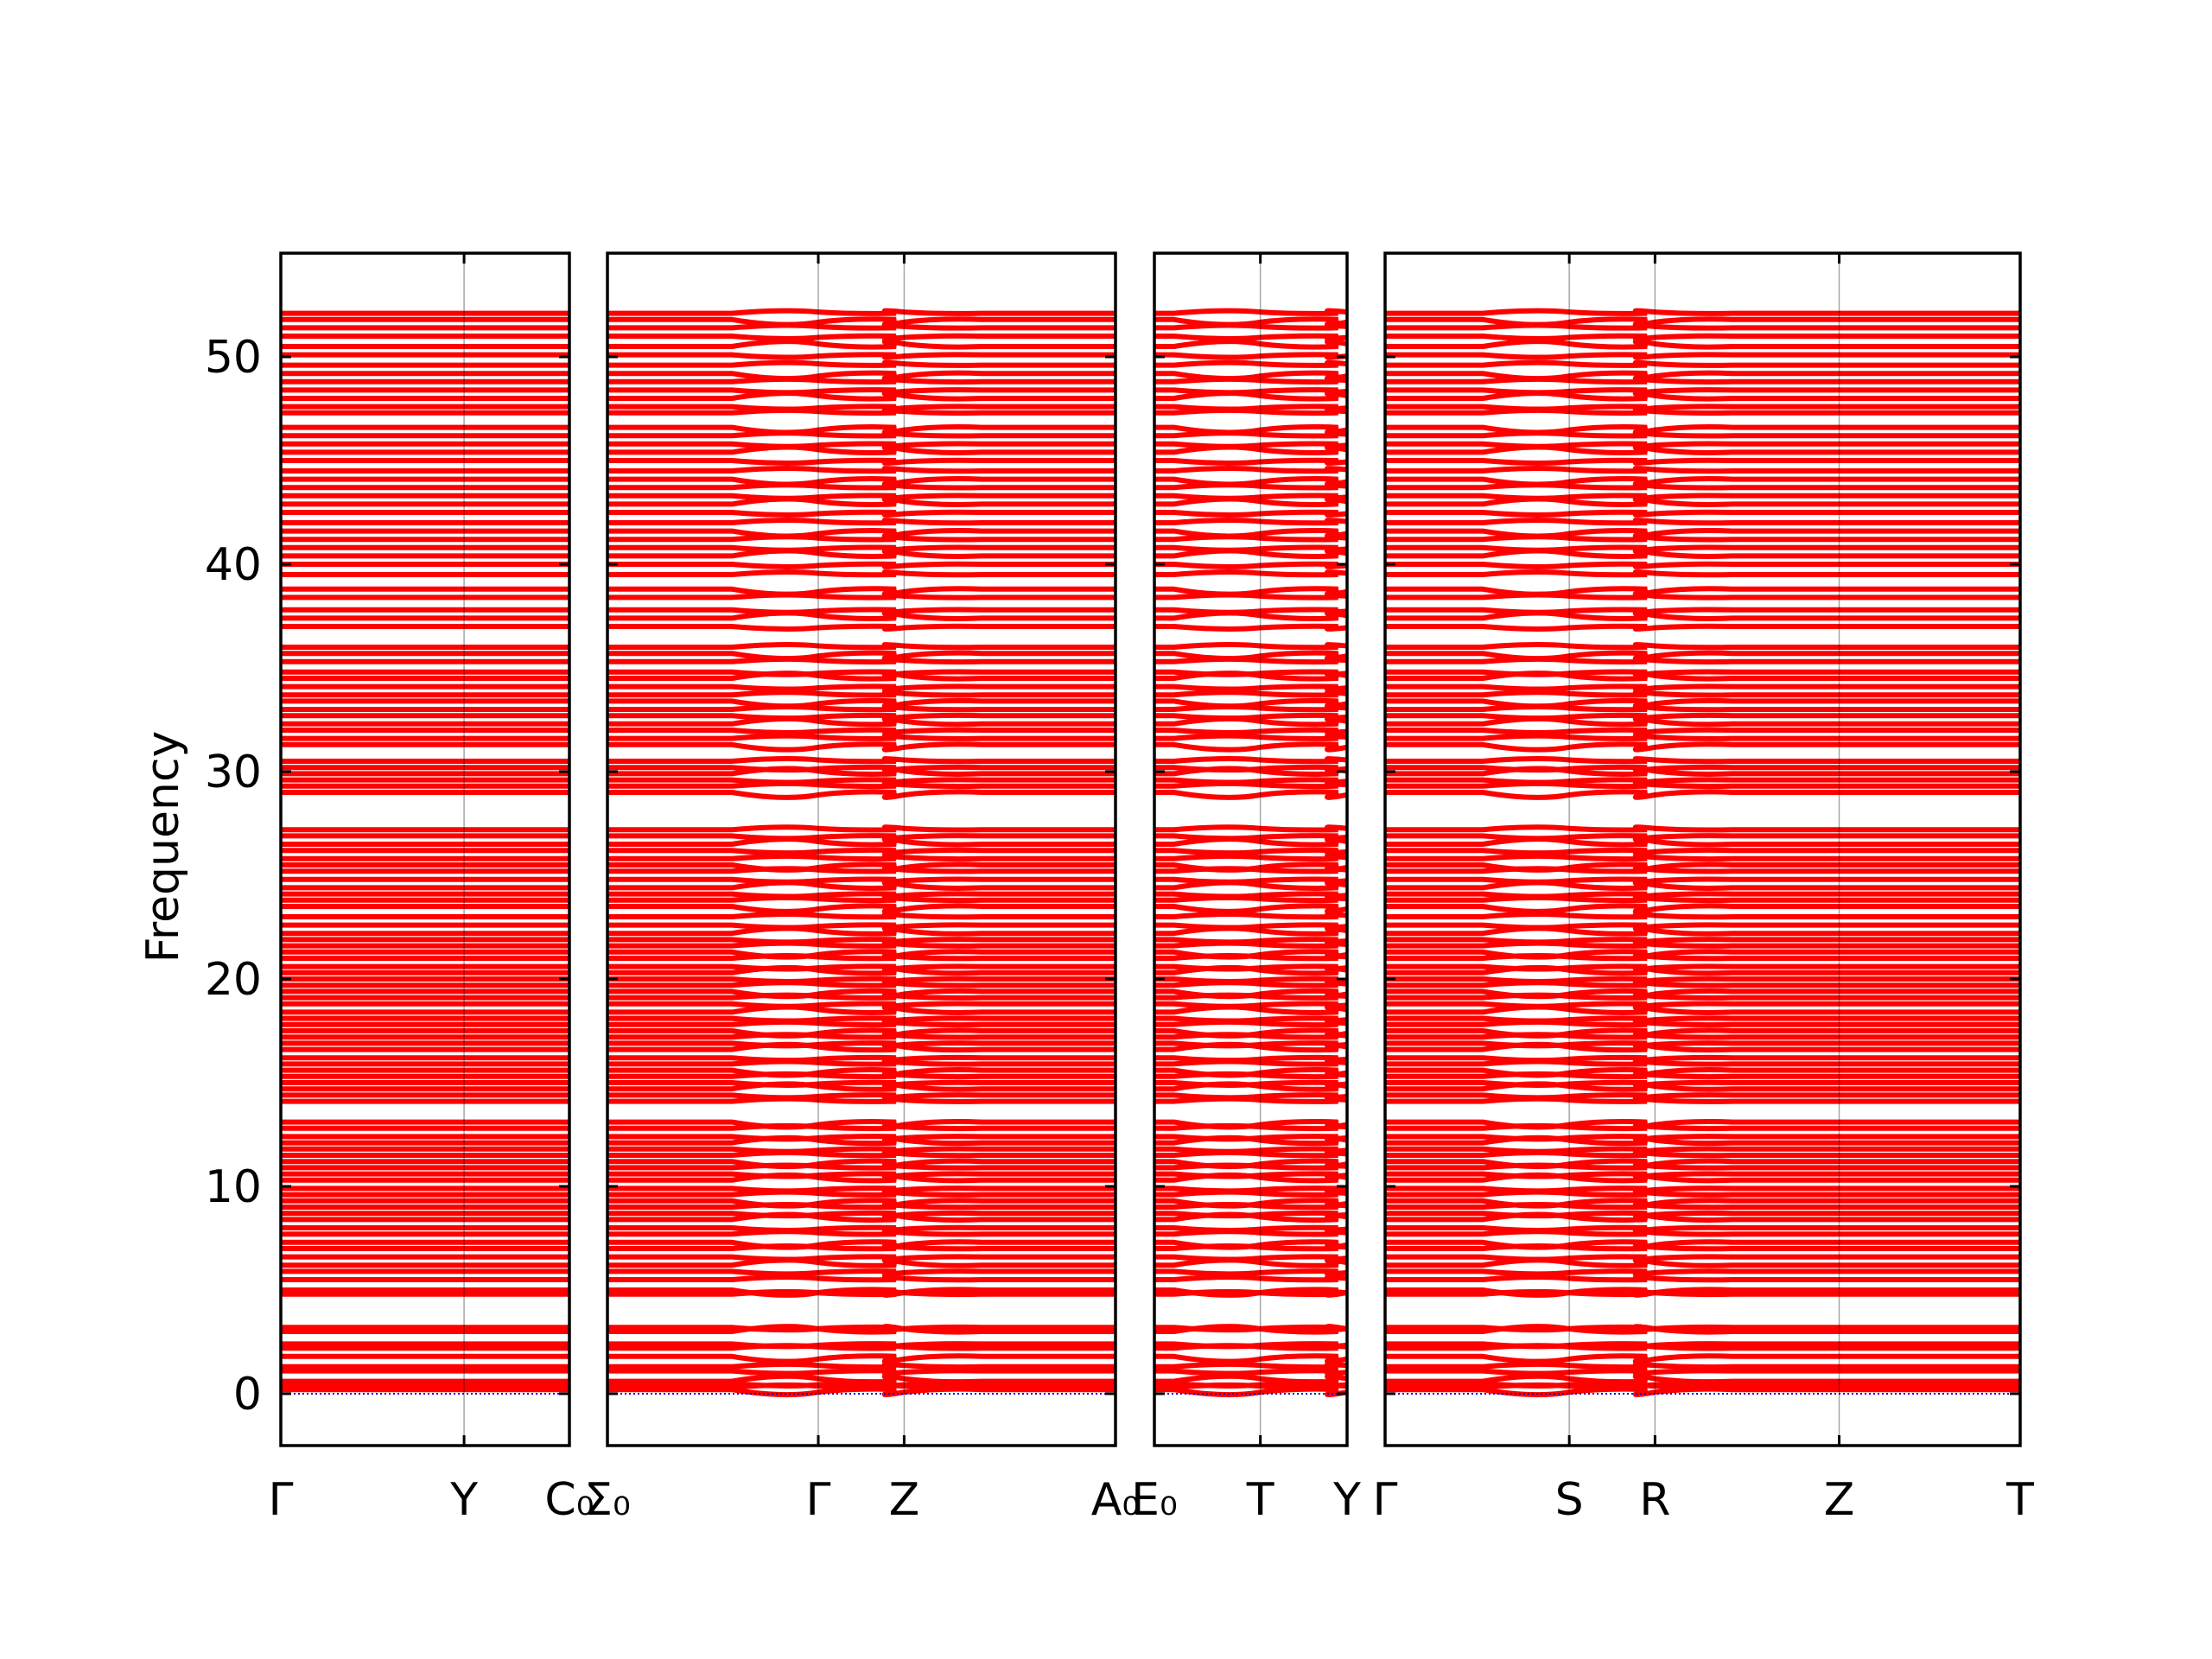  What do you see at coordinates (1115, 1500) in the screenshot?
I see `x-tick-label: A₀` at bounding box center [1115, 1500].